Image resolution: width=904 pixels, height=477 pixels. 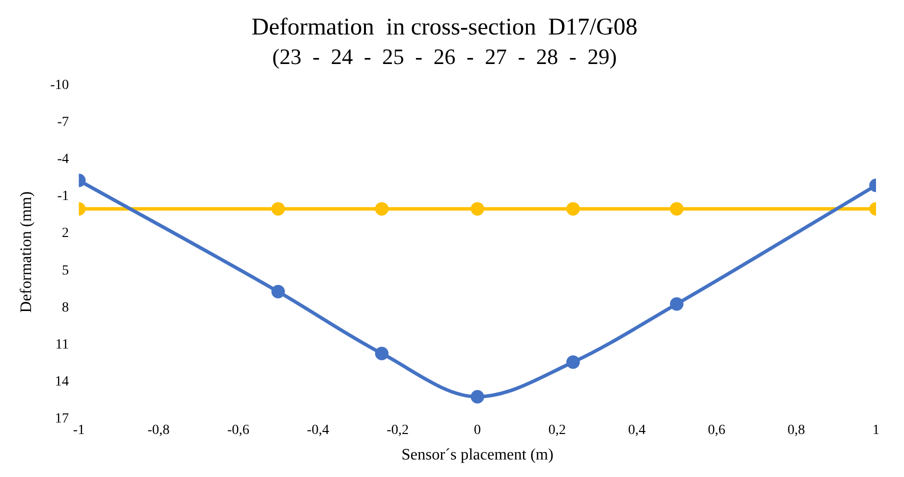 I want to click on chart-subtitle: (23 - 24 - 25 - 26 - 27 - 28 - 29), so click(x=444, y=56).